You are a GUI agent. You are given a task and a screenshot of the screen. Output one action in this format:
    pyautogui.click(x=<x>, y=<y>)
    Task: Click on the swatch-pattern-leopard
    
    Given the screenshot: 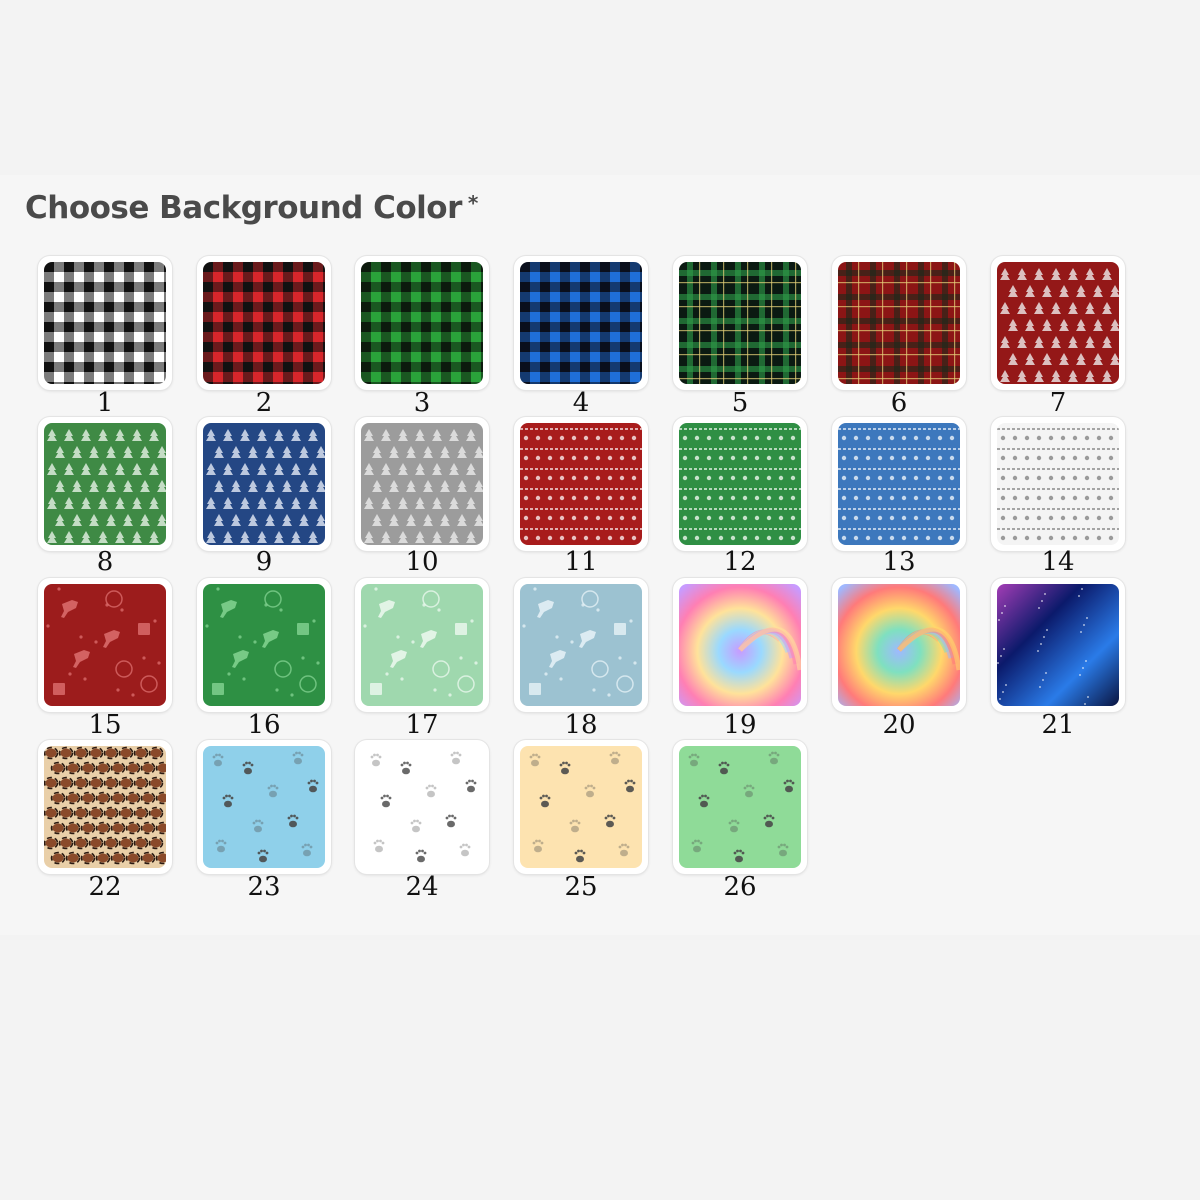 What is the action you would take?
    pyautogui.click(x=105, y=807)
    